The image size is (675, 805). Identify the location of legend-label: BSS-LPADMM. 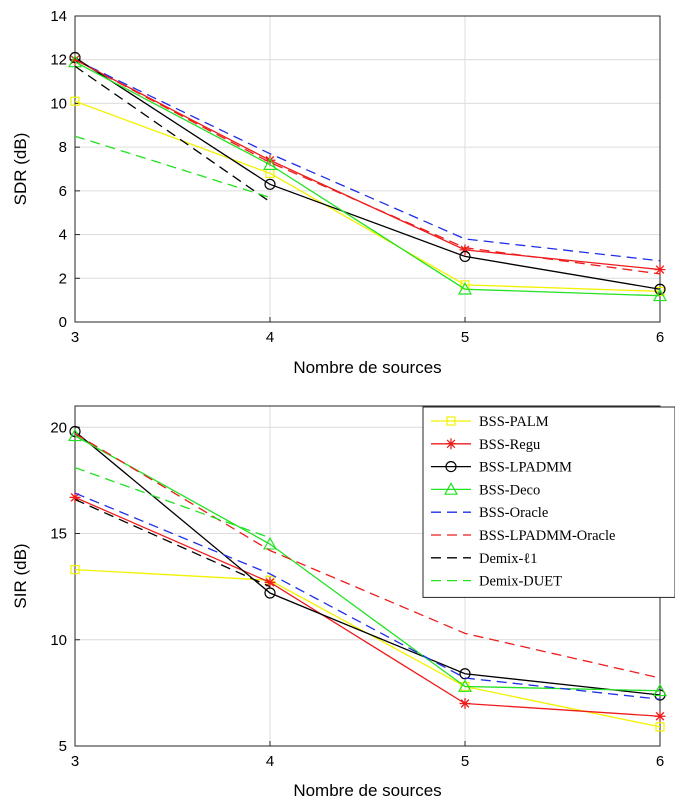
(525, 468).